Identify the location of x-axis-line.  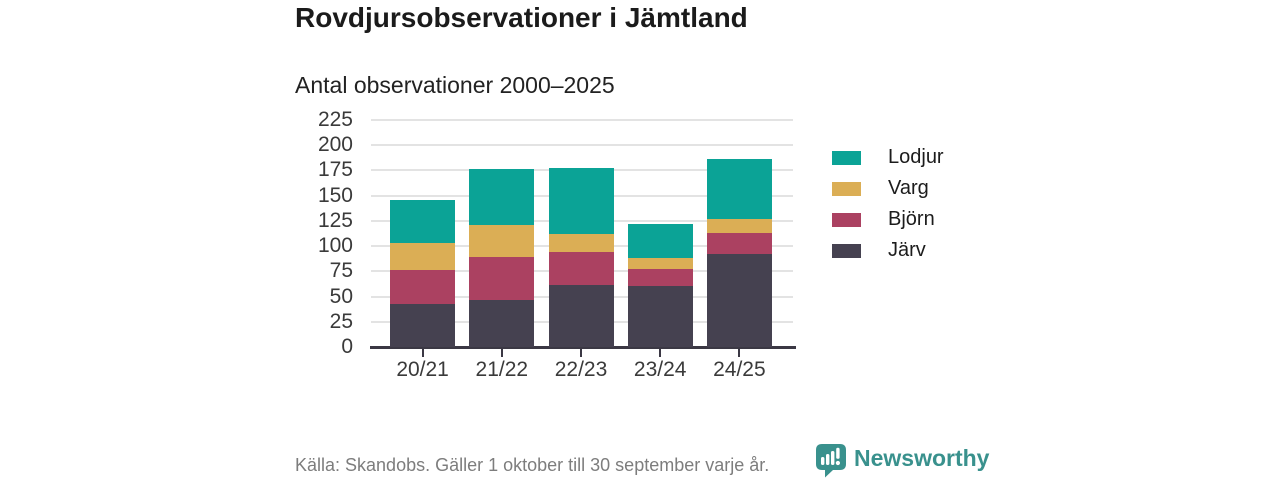
(583, 347).